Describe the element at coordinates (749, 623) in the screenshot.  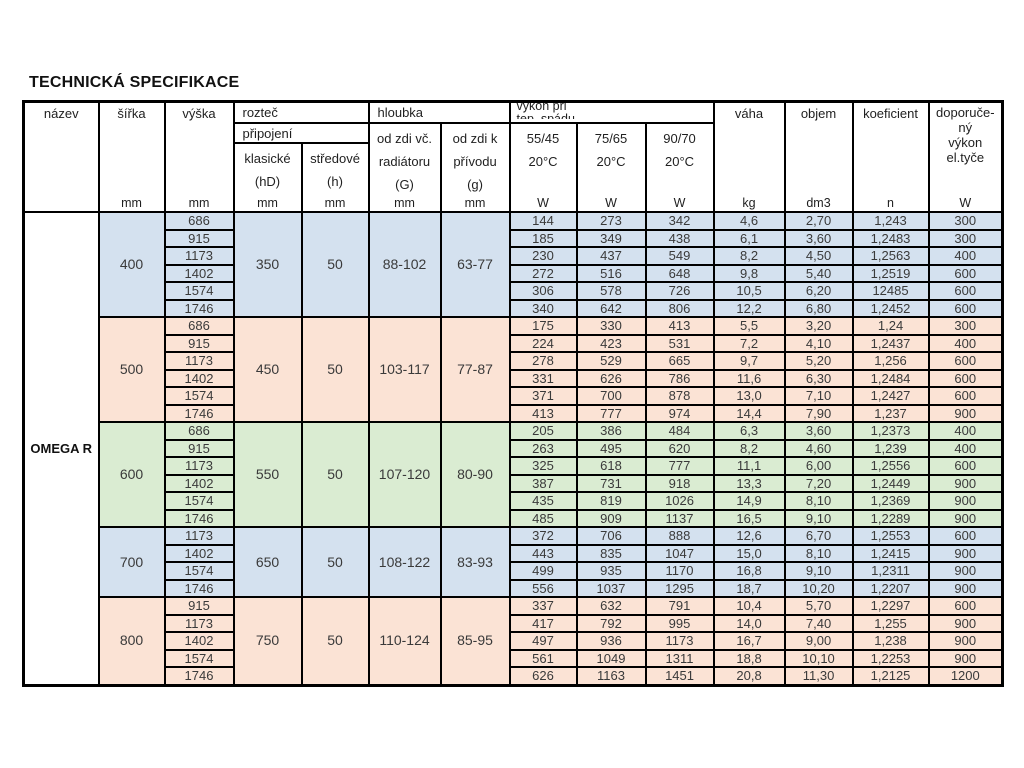
I see `vaha-cell: 14,0` at that location.